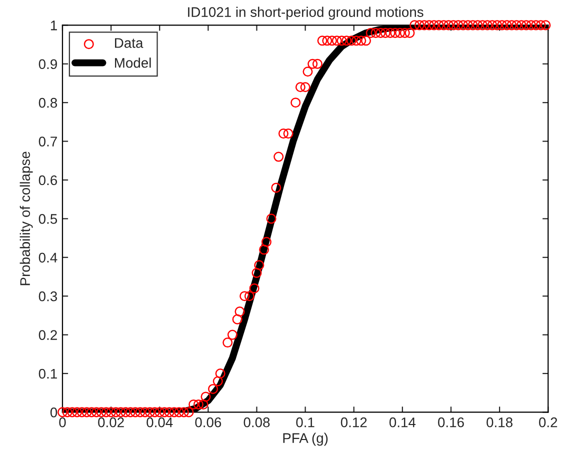 This screenshot has width=568, height=458. I want to click on chart-title: ID1021 in short-period ground motions, so click(306, 13).